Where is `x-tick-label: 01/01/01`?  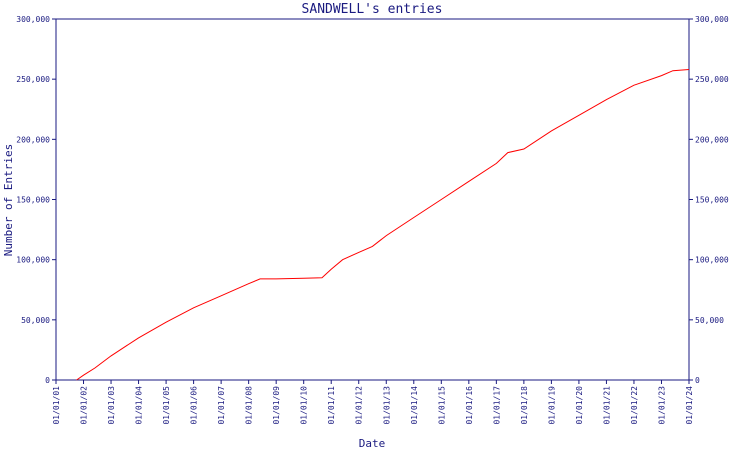
x-tick-label: 01/01/01 is located at coordinates (56, 405).